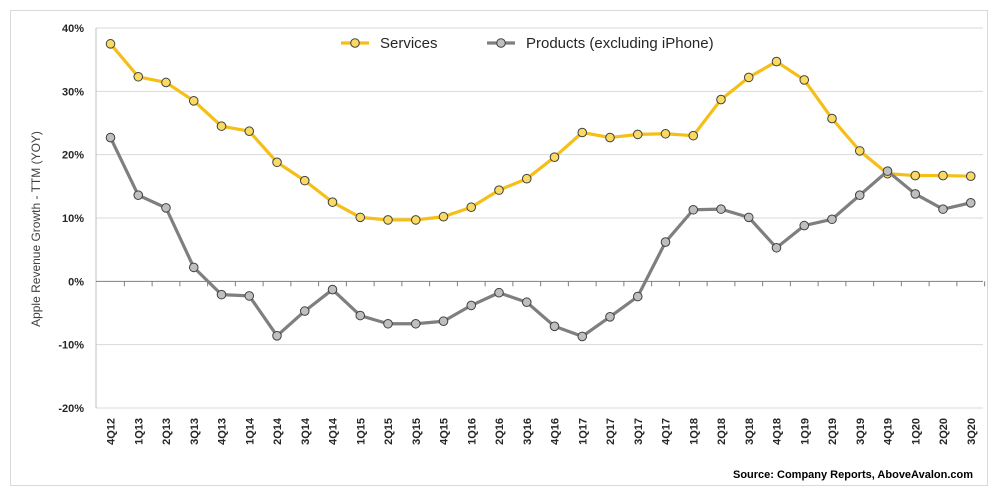  What do you see at coordinates (306, 431) in the screenshot?
I see `x-tick-label: 3Q14` at bounding box center [306, 431].